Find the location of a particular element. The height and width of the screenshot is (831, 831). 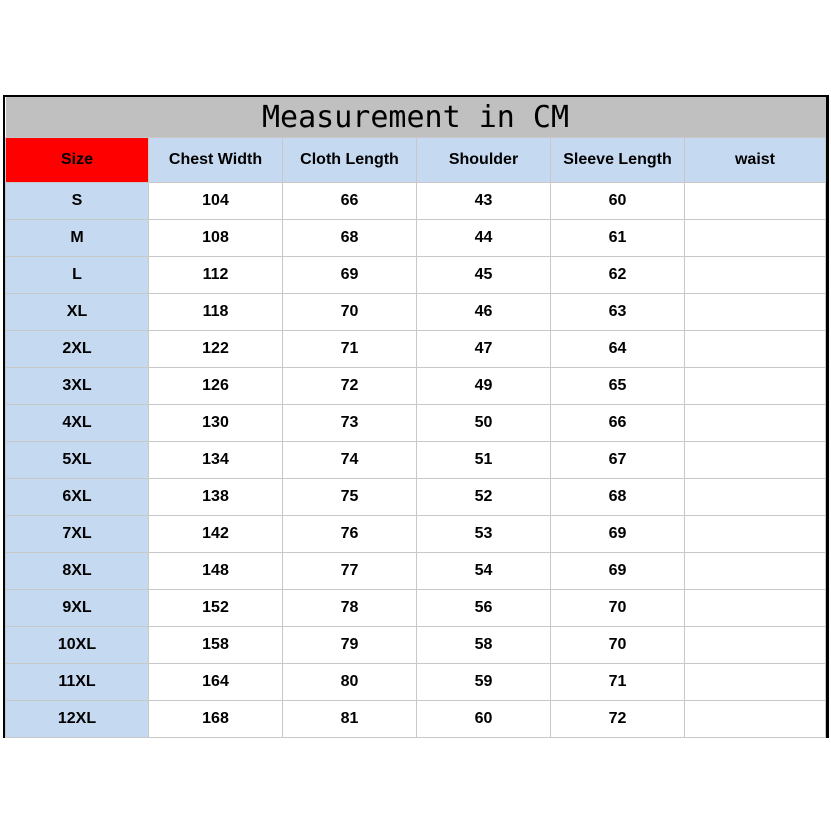

cell-size: 7XL is located at coordinates (77, 534).